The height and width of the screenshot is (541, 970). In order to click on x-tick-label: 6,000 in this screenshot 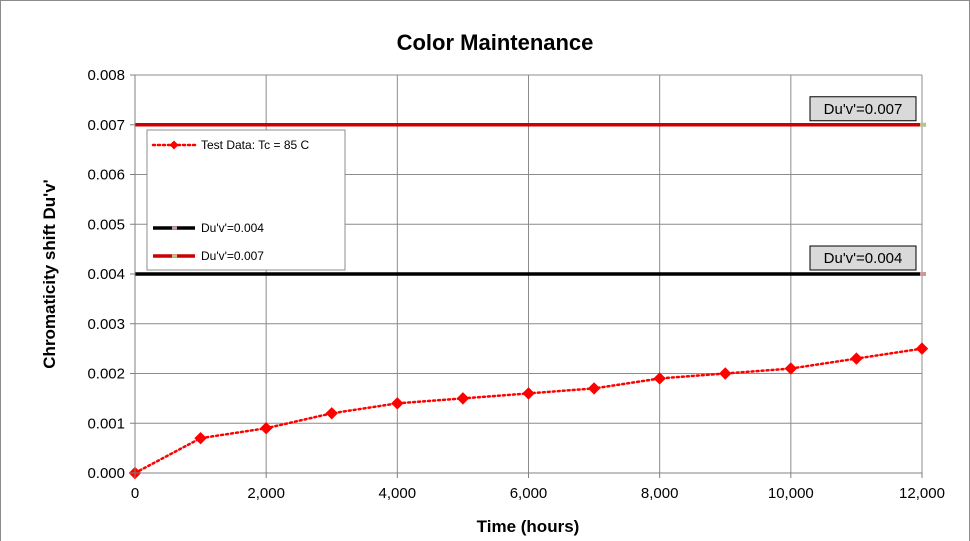, I will do `click(529, 493)`.